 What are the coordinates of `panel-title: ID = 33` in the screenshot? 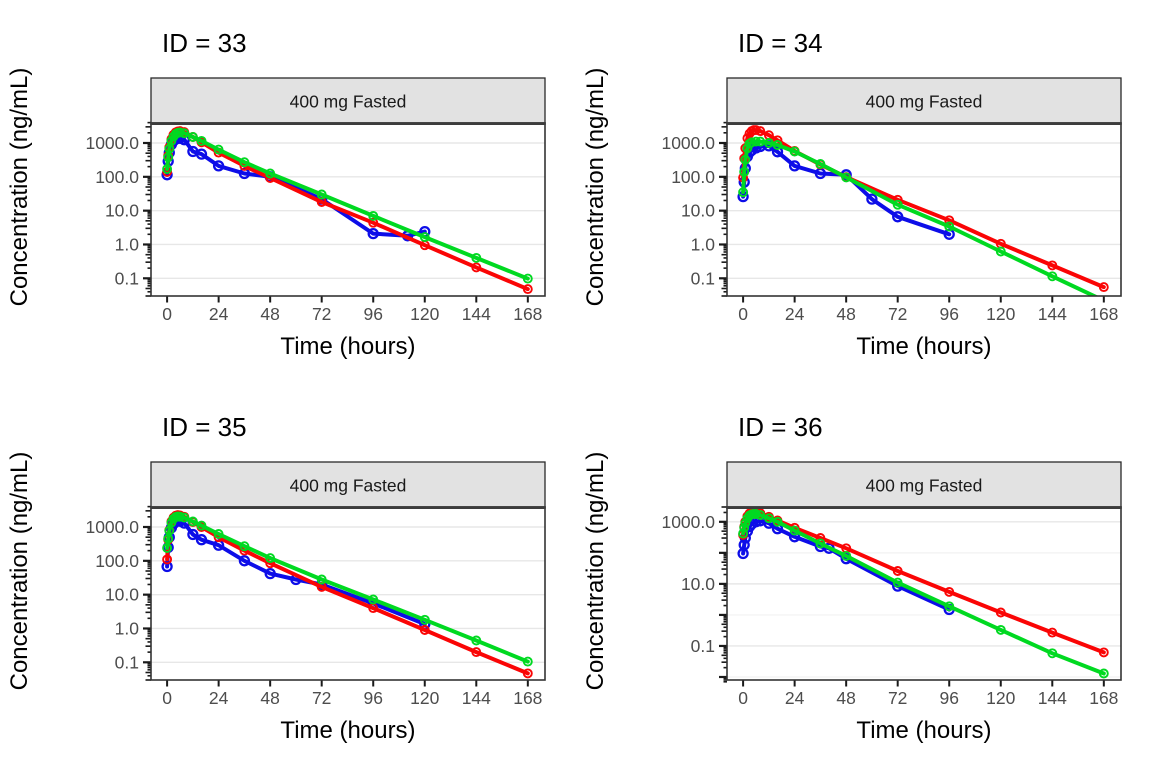 It's located at (204, 43).